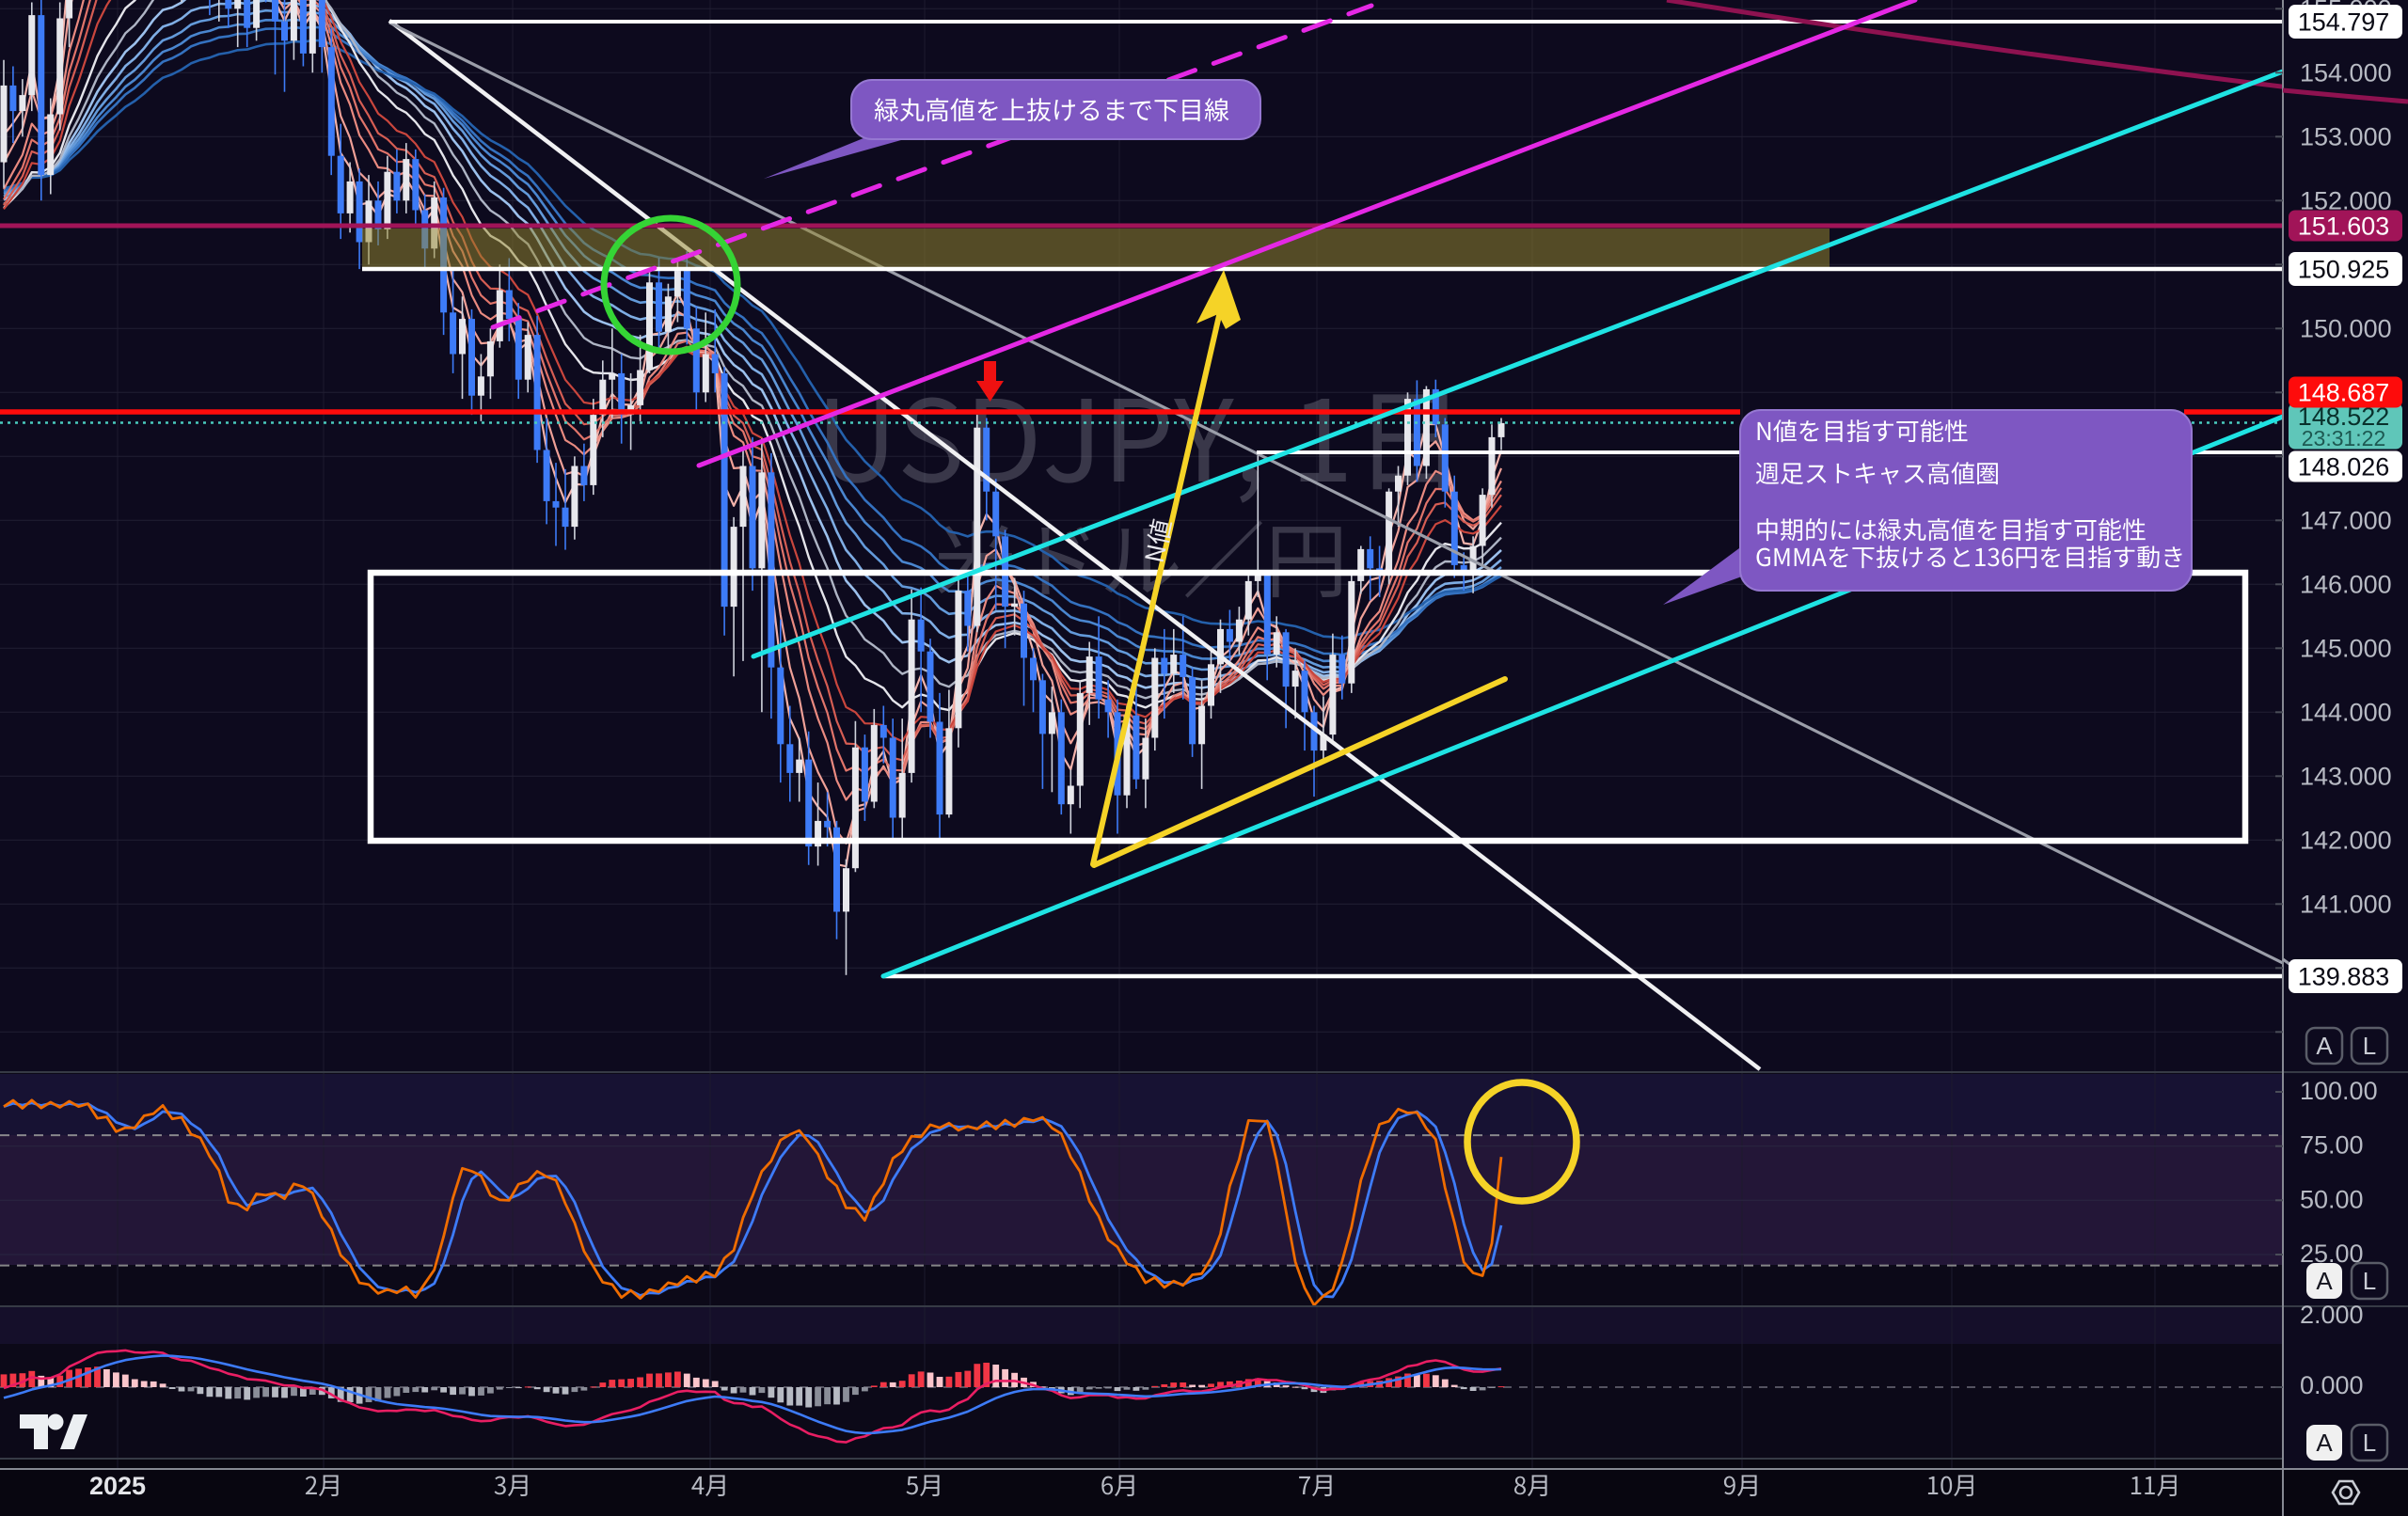  Describe the element at coordinates (2346, 840) in the screenshot. I see `svg-text: 142.000` at that location.